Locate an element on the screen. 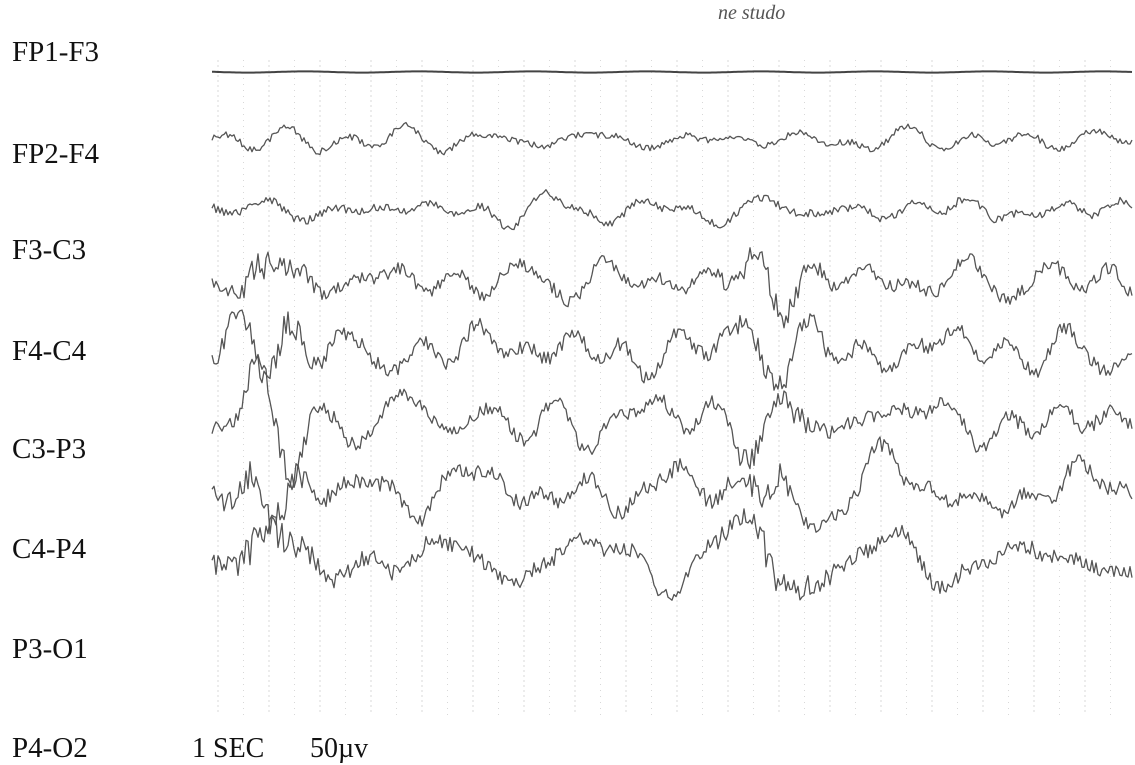  trace-f4-c4 is located at coordinates (672, 288).